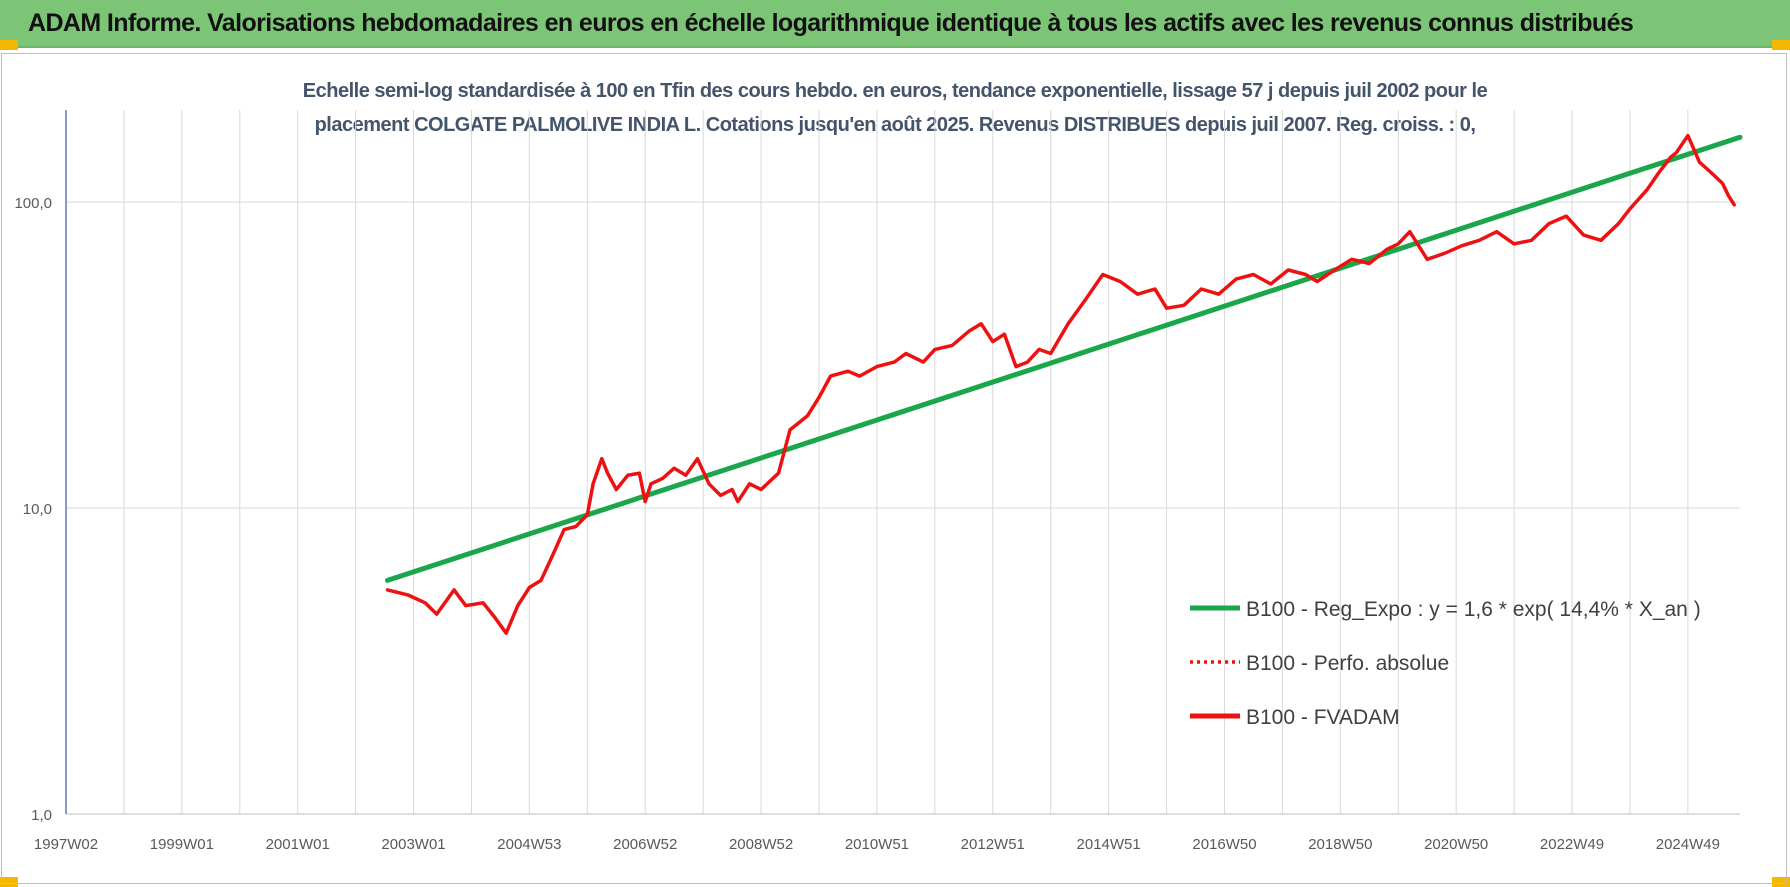  What do you see at coordinates (182, 844) in the screenshot?
I see `x-tick-label: 1999W01` at bounding box center [182, 844].